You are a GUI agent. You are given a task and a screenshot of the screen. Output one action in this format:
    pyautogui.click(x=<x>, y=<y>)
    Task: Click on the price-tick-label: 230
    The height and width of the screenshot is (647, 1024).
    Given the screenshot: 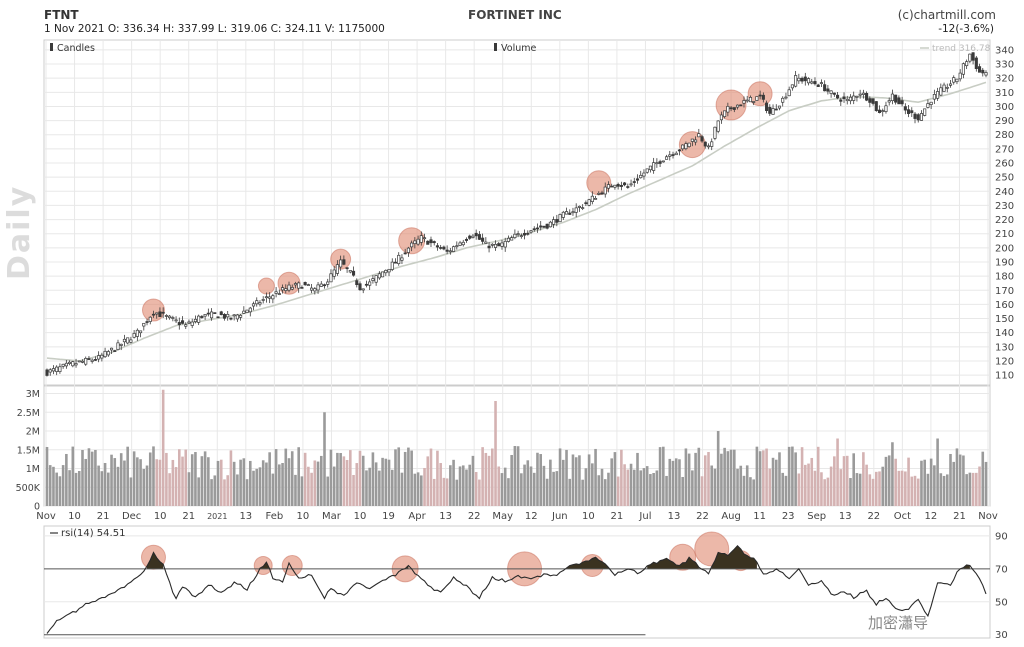 What is the action you would take?
    pyautogui.click(x=1004, y=206)
    